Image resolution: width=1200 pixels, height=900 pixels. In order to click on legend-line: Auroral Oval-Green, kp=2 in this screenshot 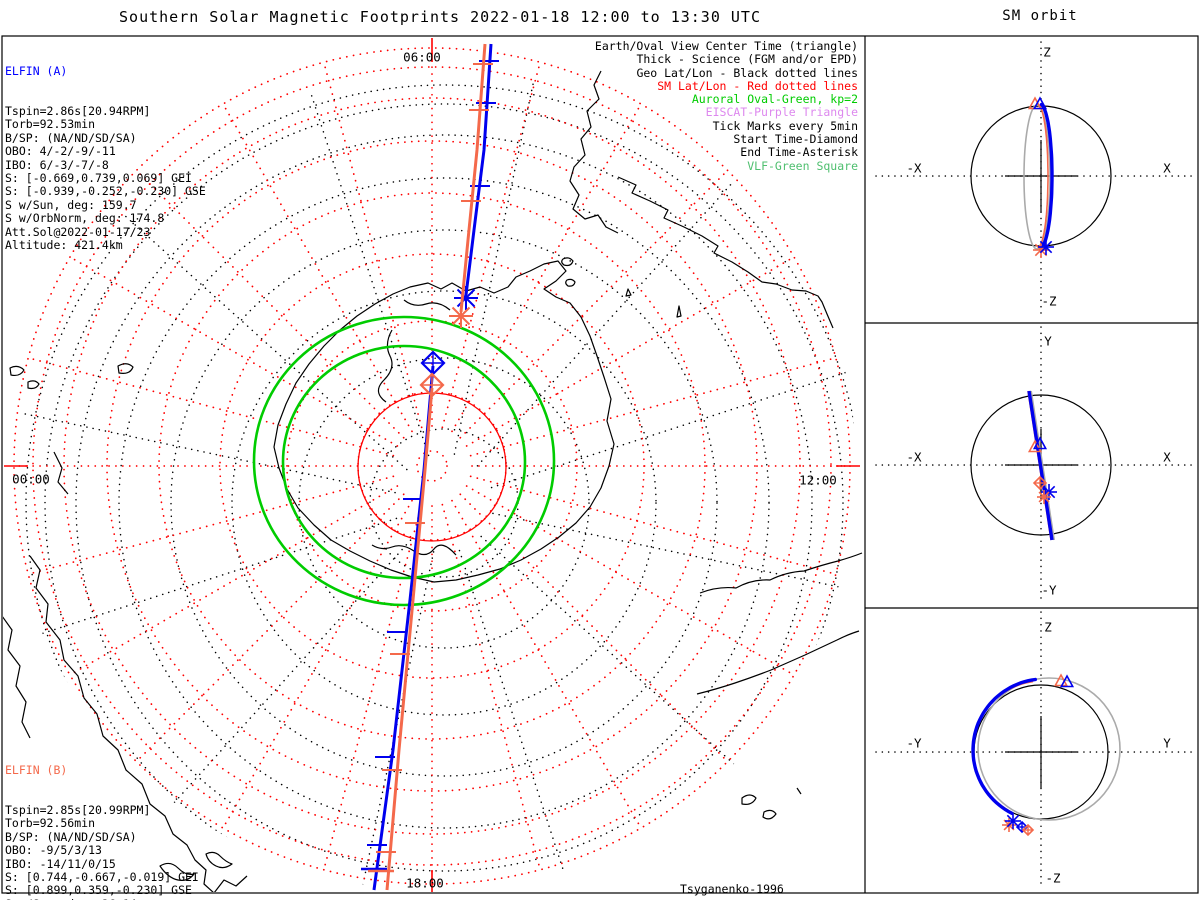, I will do `click(774, 99)`.